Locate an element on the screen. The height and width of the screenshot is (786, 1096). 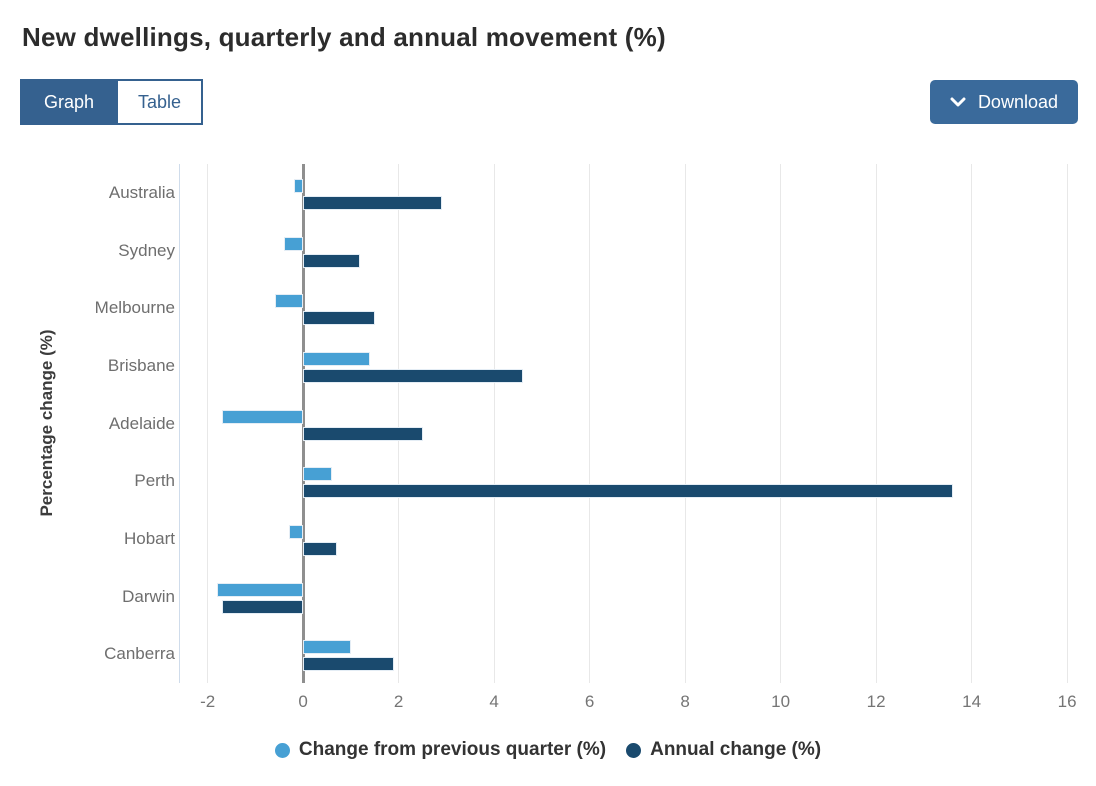
bar-australia-quarterly is located at coordinates (298, 186).